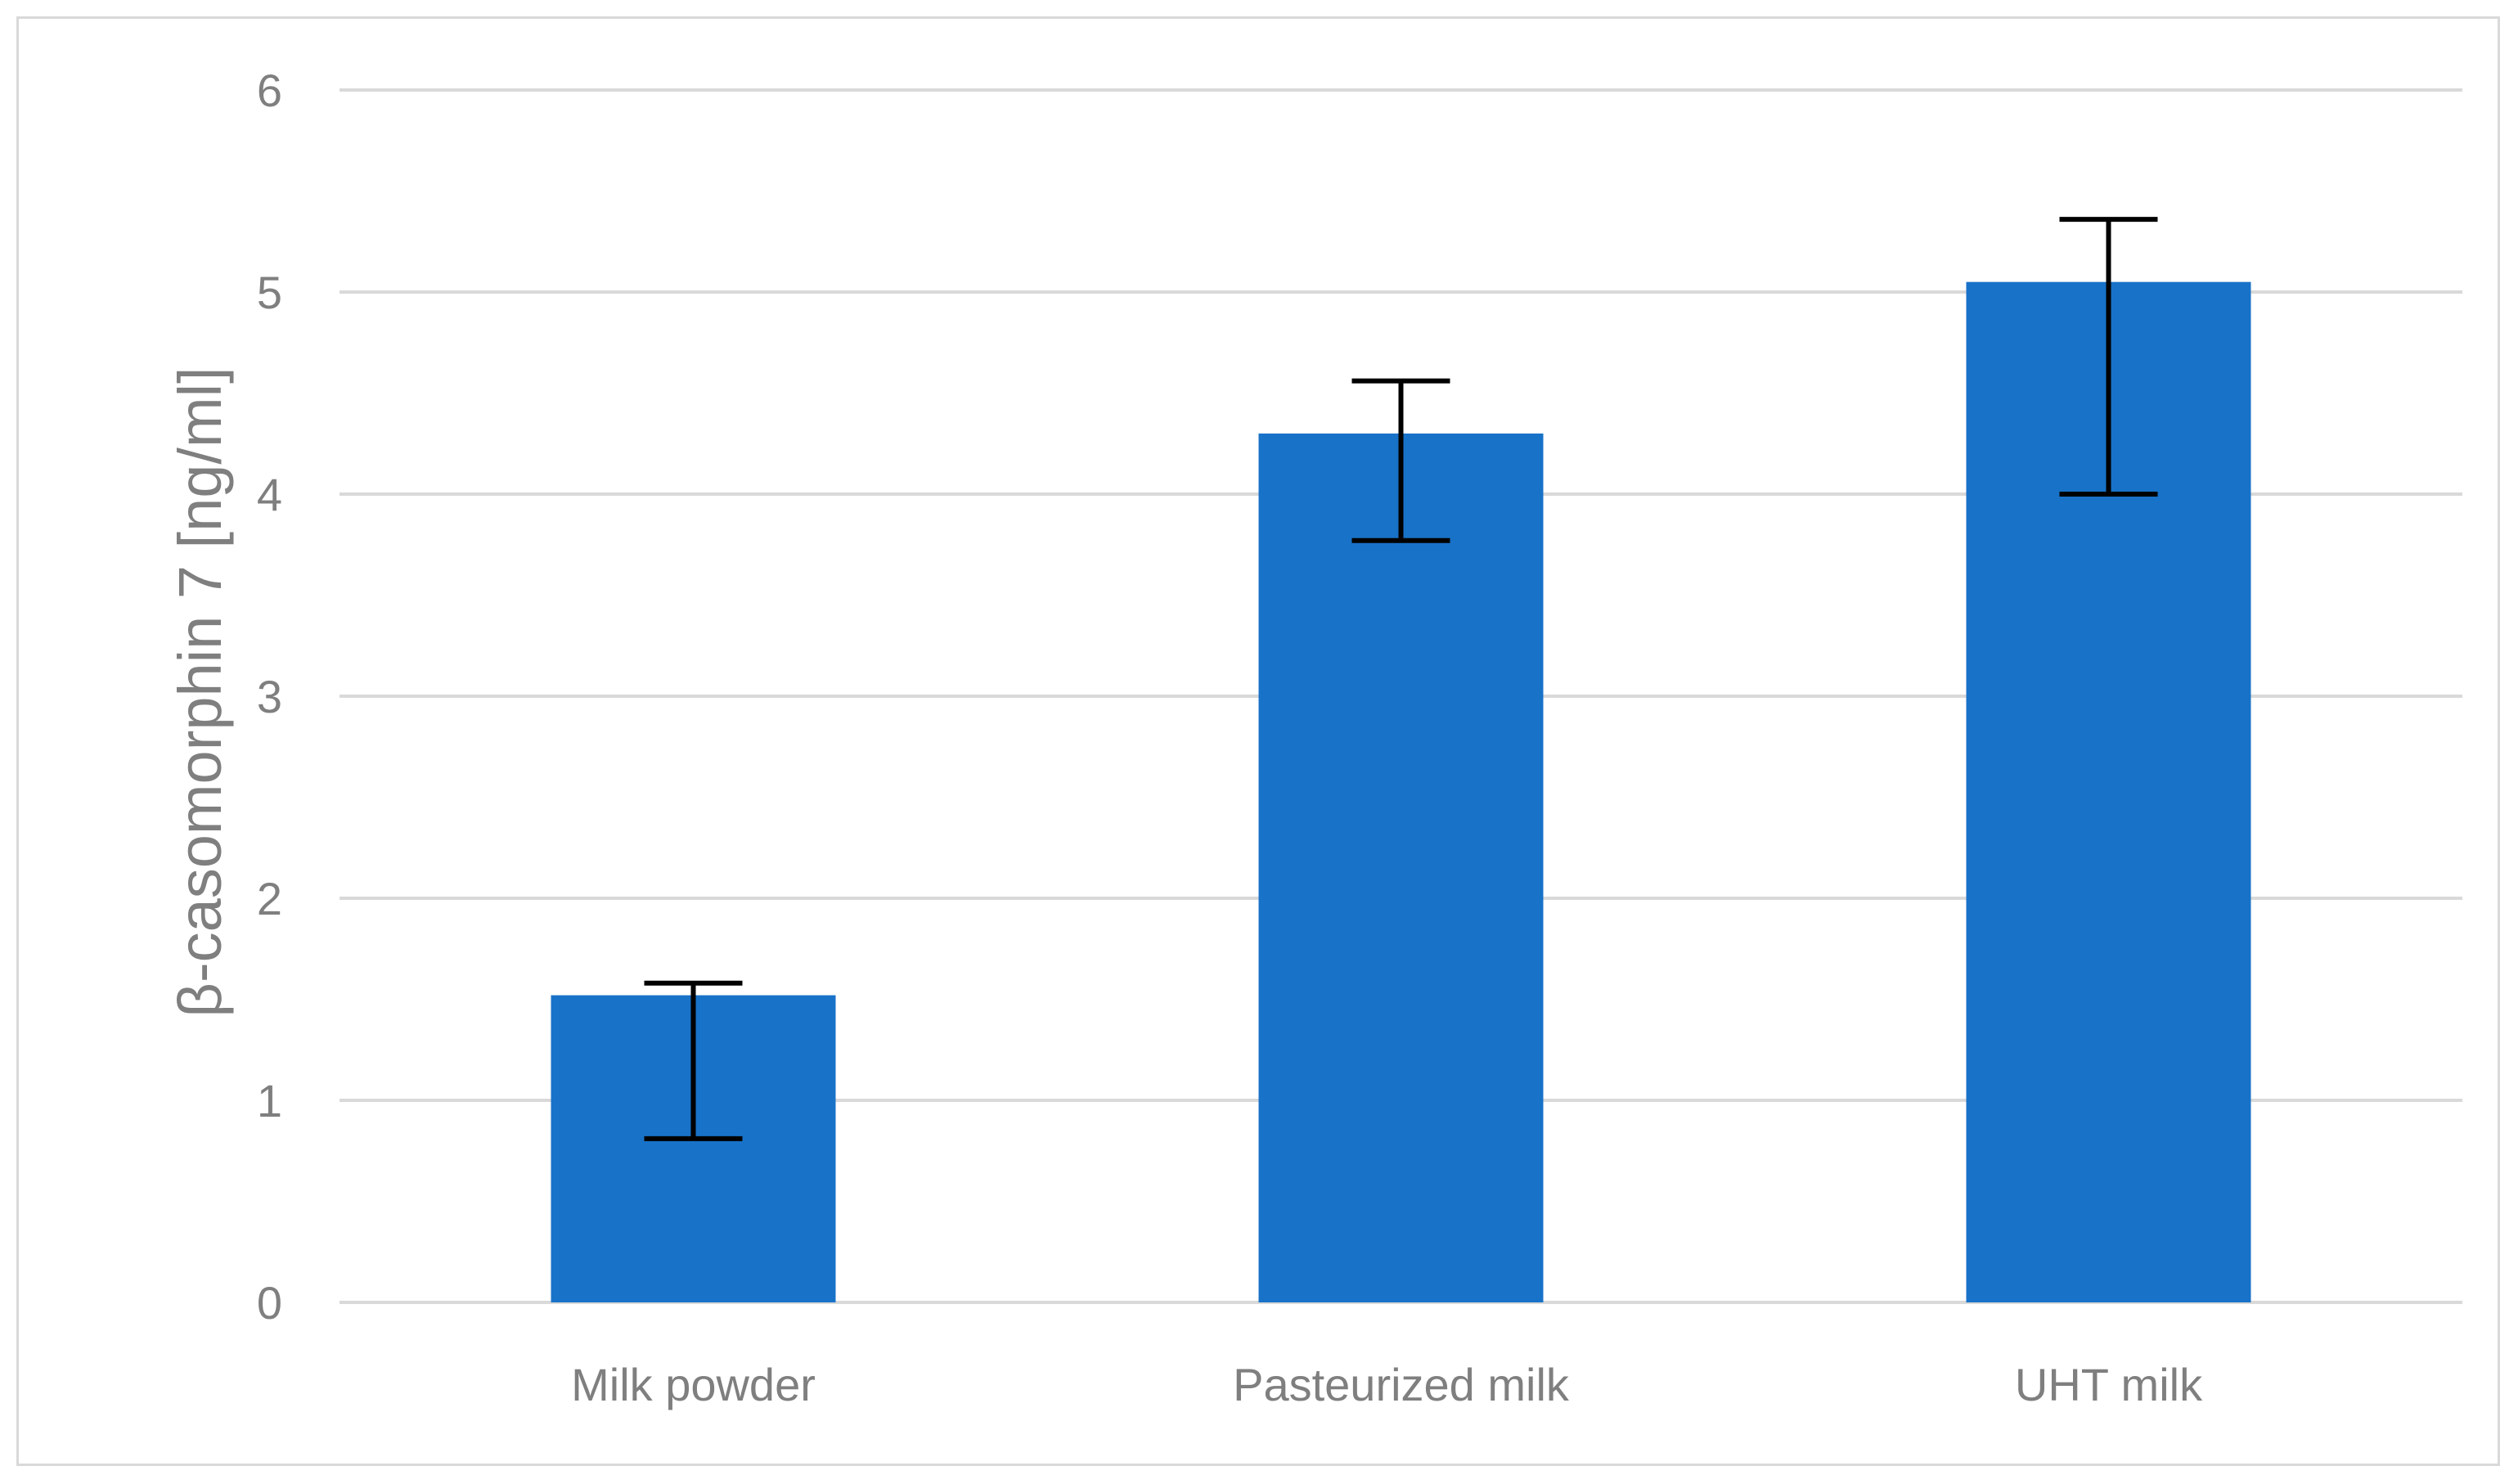  What do you see at coordinates (200, 692) in the screenshot?
I see `y-axis-title: β-casomorphin 7 [ng/ml]` at bounding box center [200, 692].